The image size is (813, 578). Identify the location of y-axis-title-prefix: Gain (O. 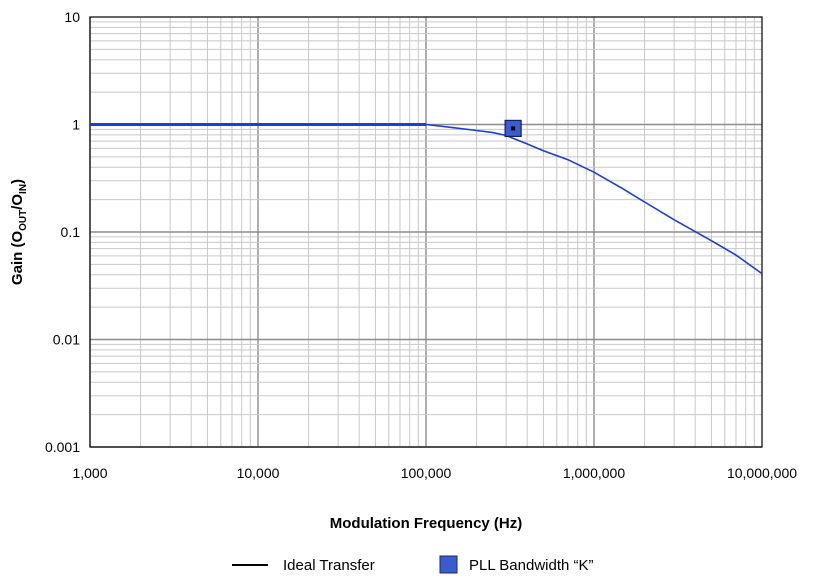
(17, 258).